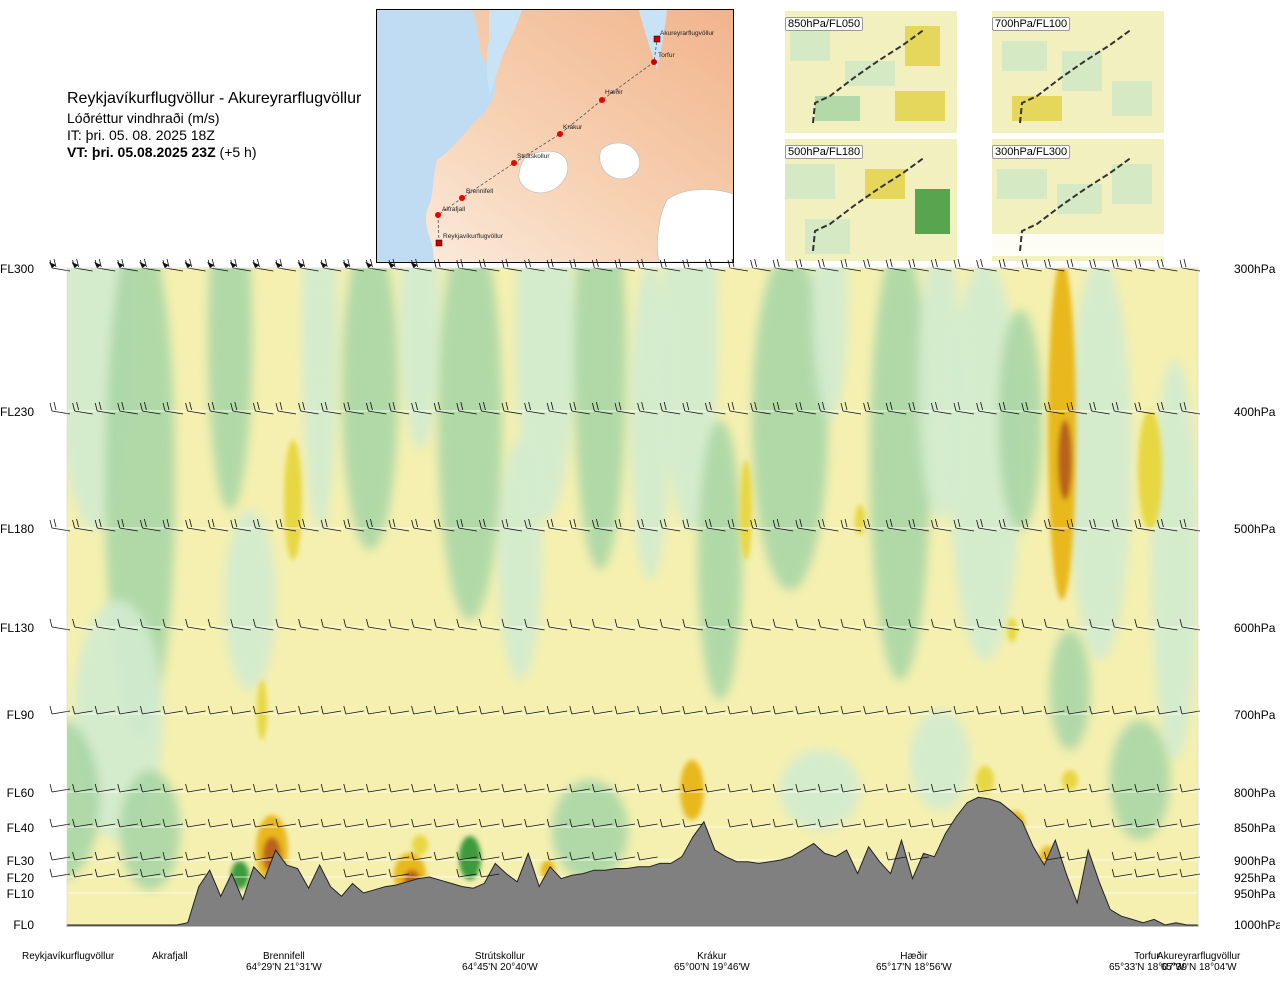  Describe the element at coordinates (666, 55) in the screenshot. I see `map-label: Torfur` at that location.